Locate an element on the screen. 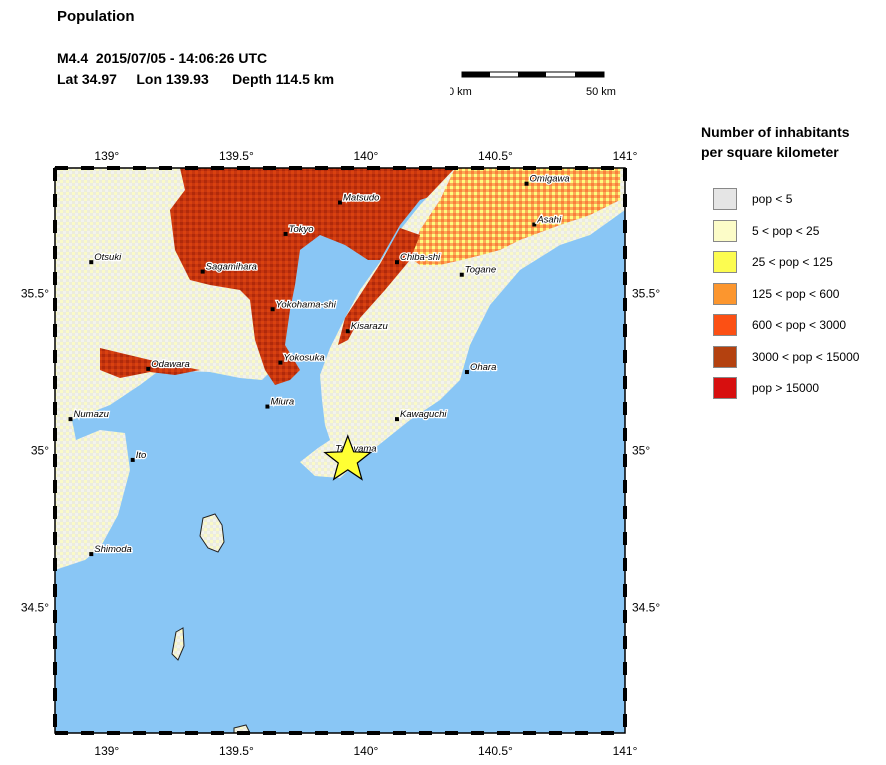 The width and height of the screenshot is (886, 765). city-label: Omigawa is located at coordinates (550, 179).